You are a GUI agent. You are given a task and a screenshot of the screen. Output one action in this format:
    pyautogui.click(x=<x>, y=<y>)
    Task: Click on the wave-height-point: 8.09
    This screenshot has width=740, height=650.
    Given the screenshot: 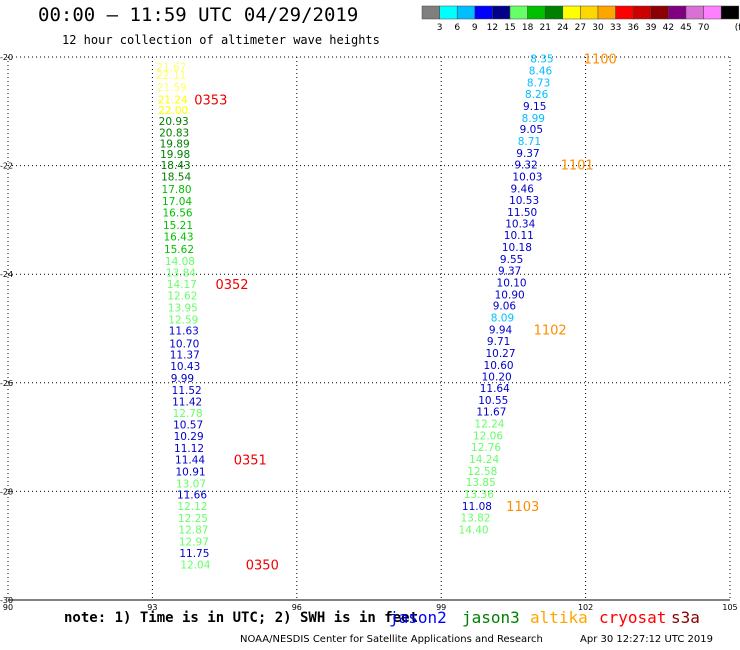 What is the action you would take?
    pyautogui.click(x=502, y=319)
    